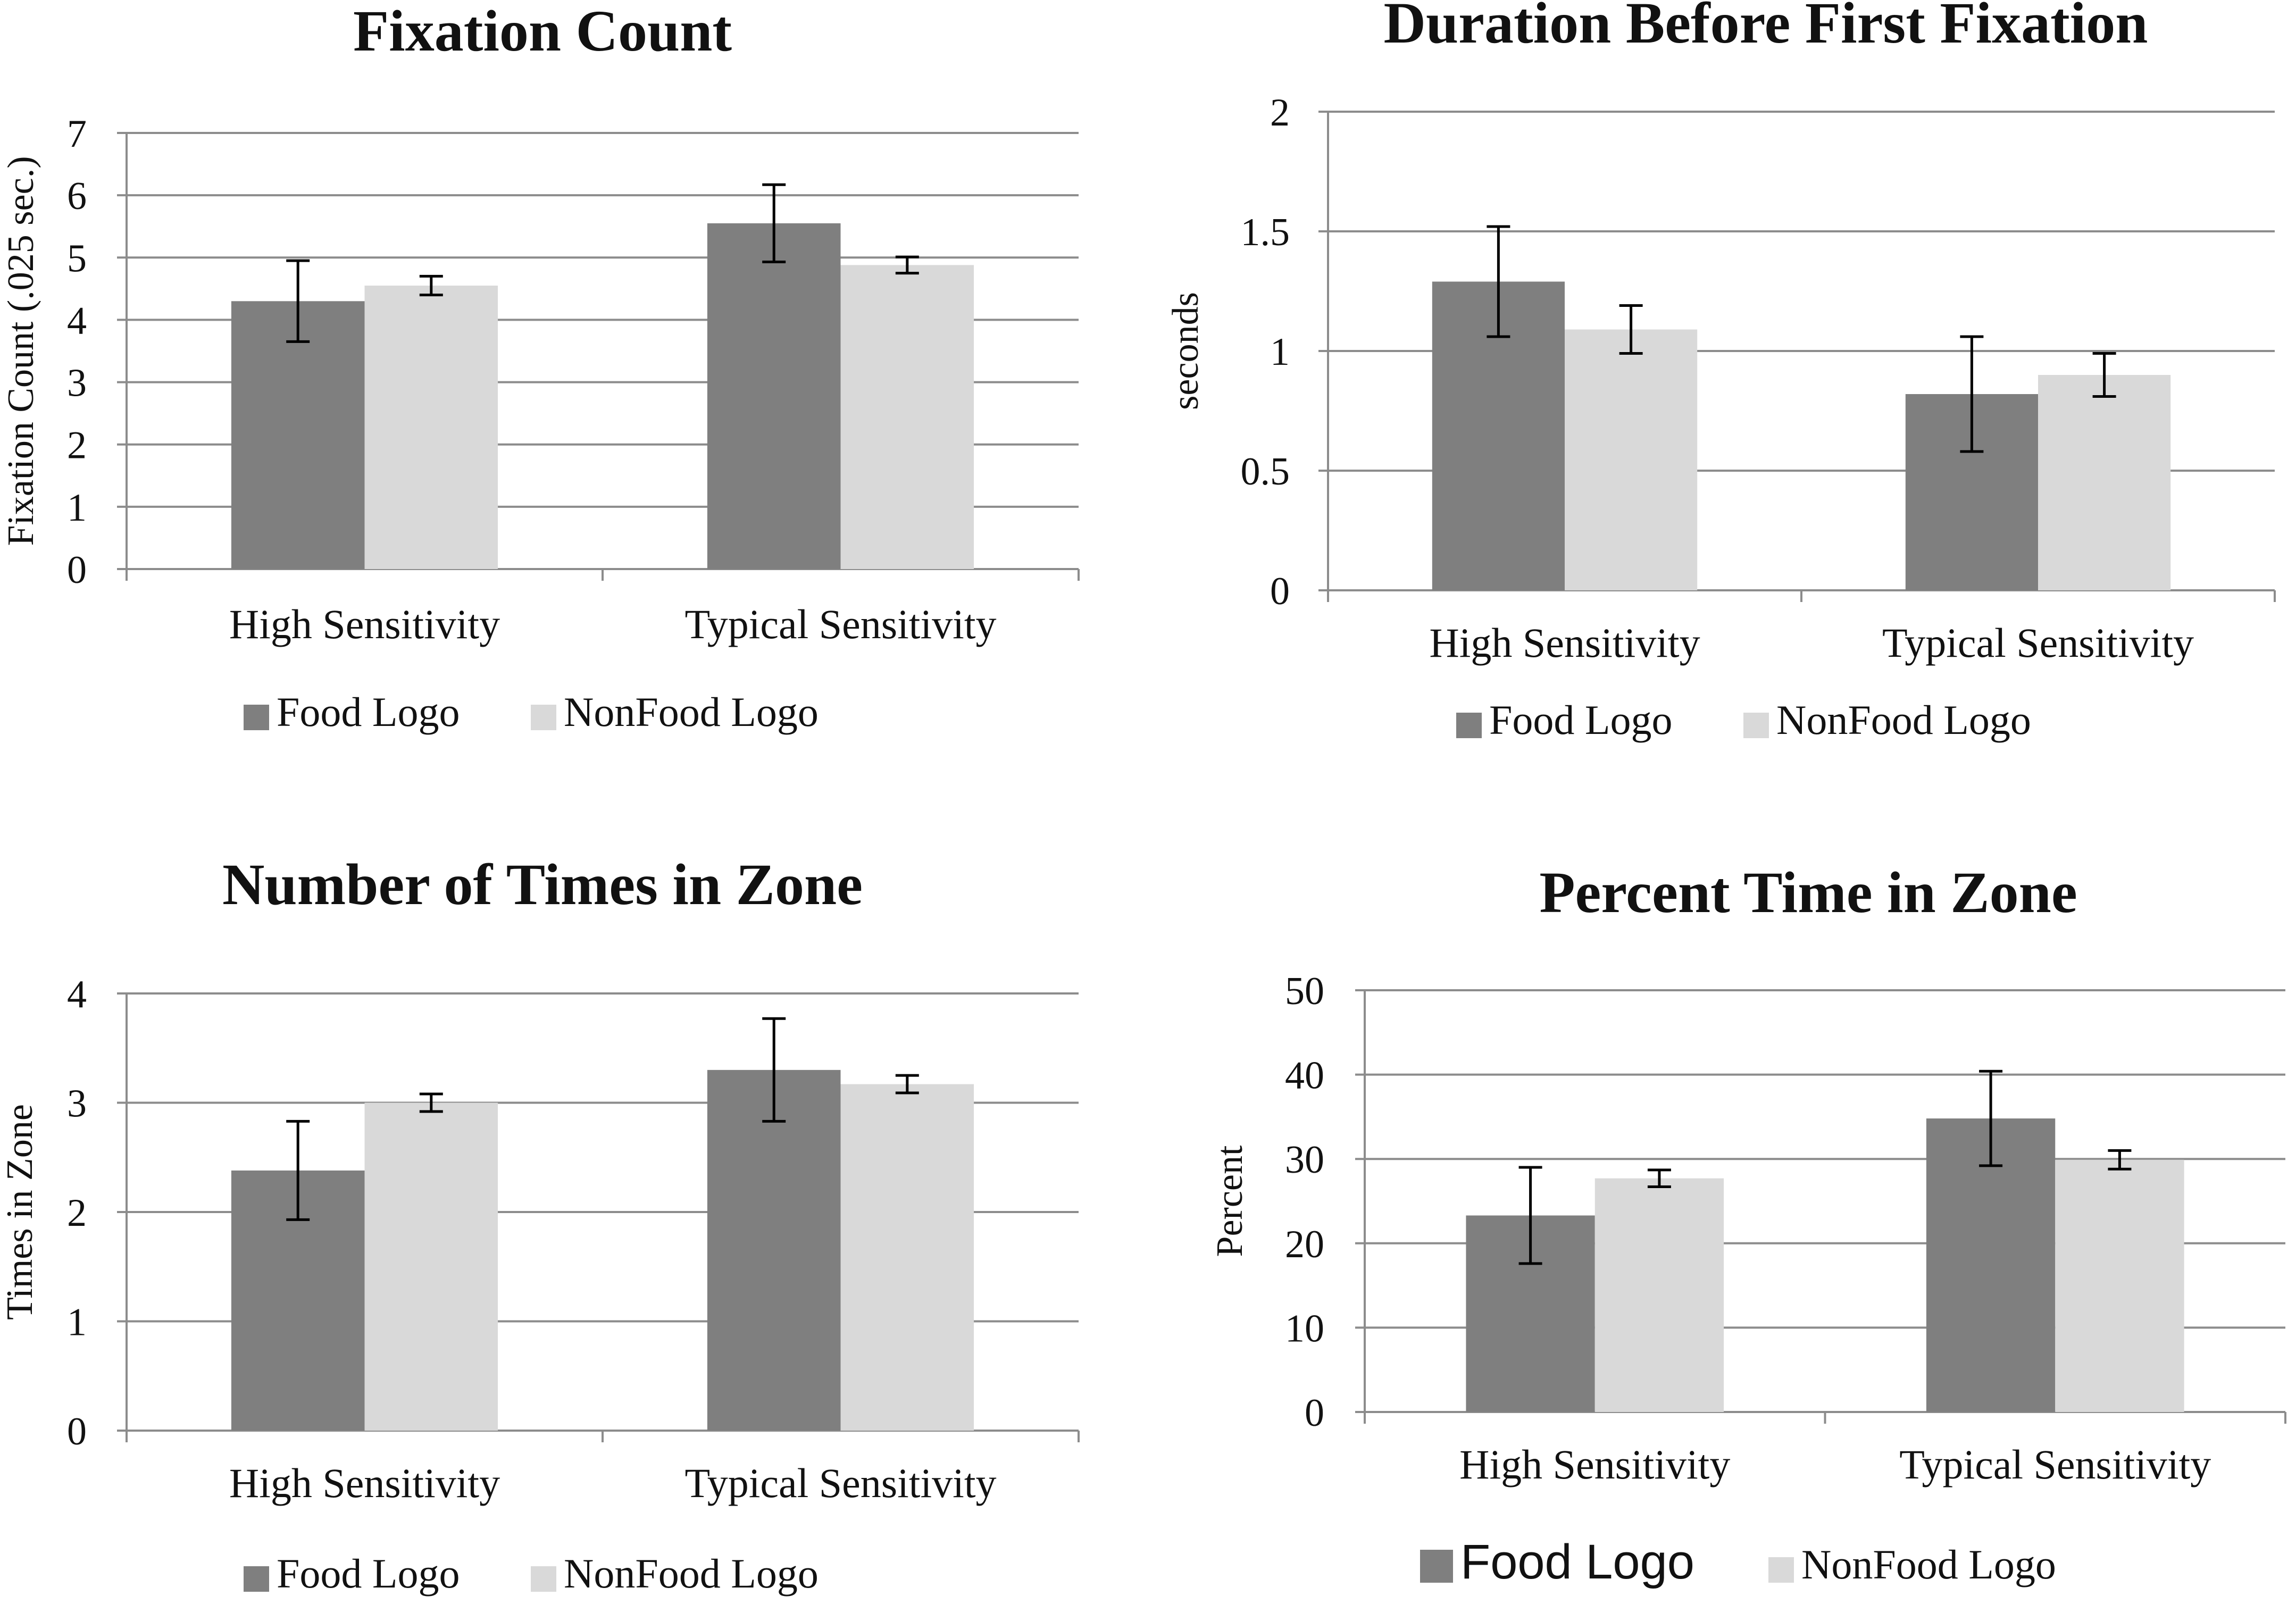  What do you see at coordinates (77, 134) in the screenshot?
I see `y-tick-label: 7` at bounding box center [77, 134].